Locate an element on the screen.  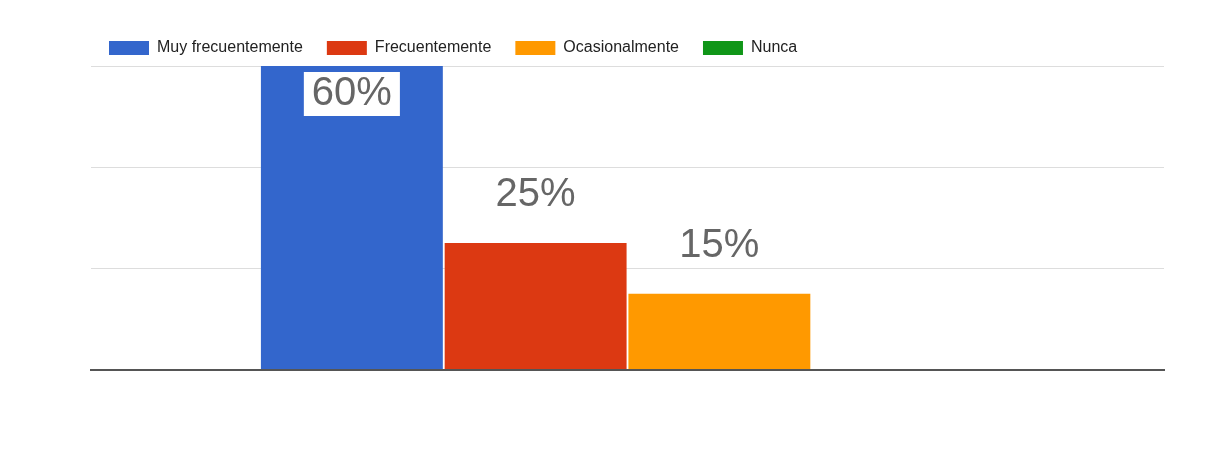
data-label: 25% is located at coordinates (535, 192).